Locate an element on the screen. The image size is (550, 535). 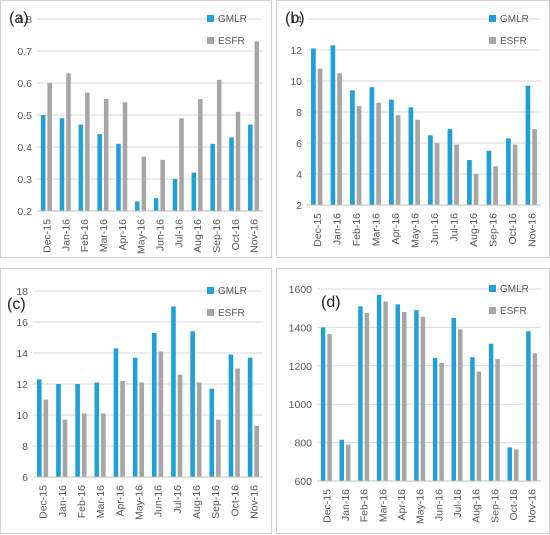
y-tick-label: 10 is located at coordinates (296, 82).